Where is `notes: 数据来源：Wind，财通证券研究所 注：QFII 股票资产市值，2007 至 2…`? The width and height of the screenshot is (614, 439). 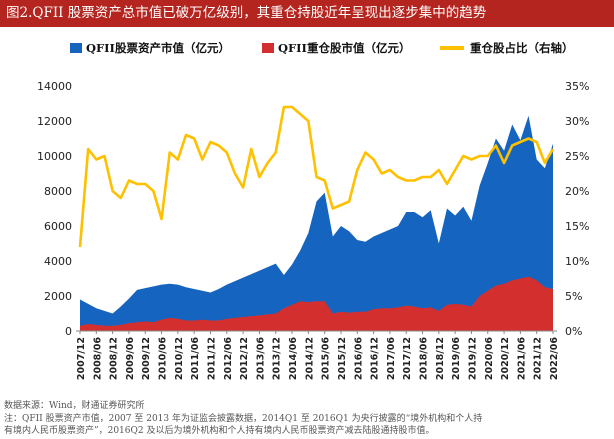 notes: 数据来源：Wind，财通证券研究所 注：QFII 股票资产市值，2007 至 2… is located at coordinates (308, 419).